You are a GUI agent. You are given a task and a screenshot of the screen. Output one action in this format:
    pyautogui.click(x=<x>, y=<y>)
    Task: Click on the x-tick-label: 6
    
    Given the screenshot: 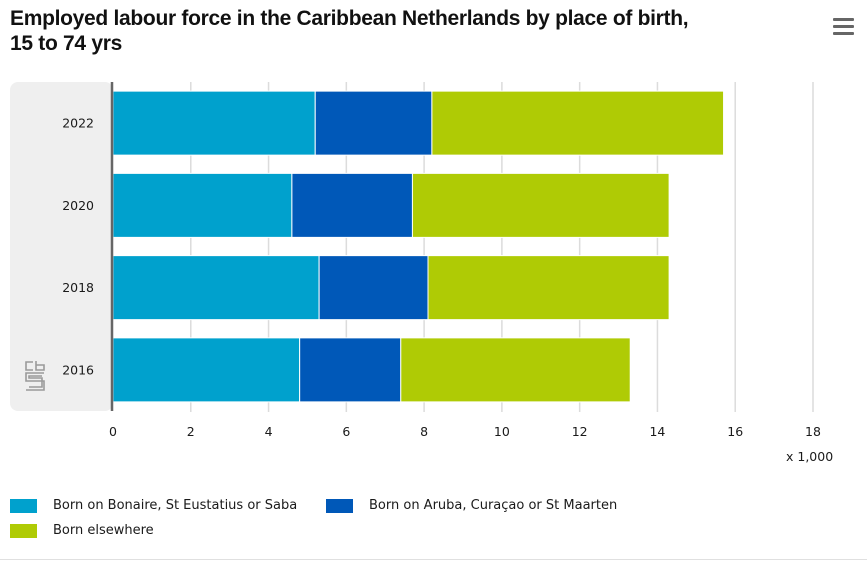 What is the action you would take?
    pyautogui.click(x=346, y=431)
    